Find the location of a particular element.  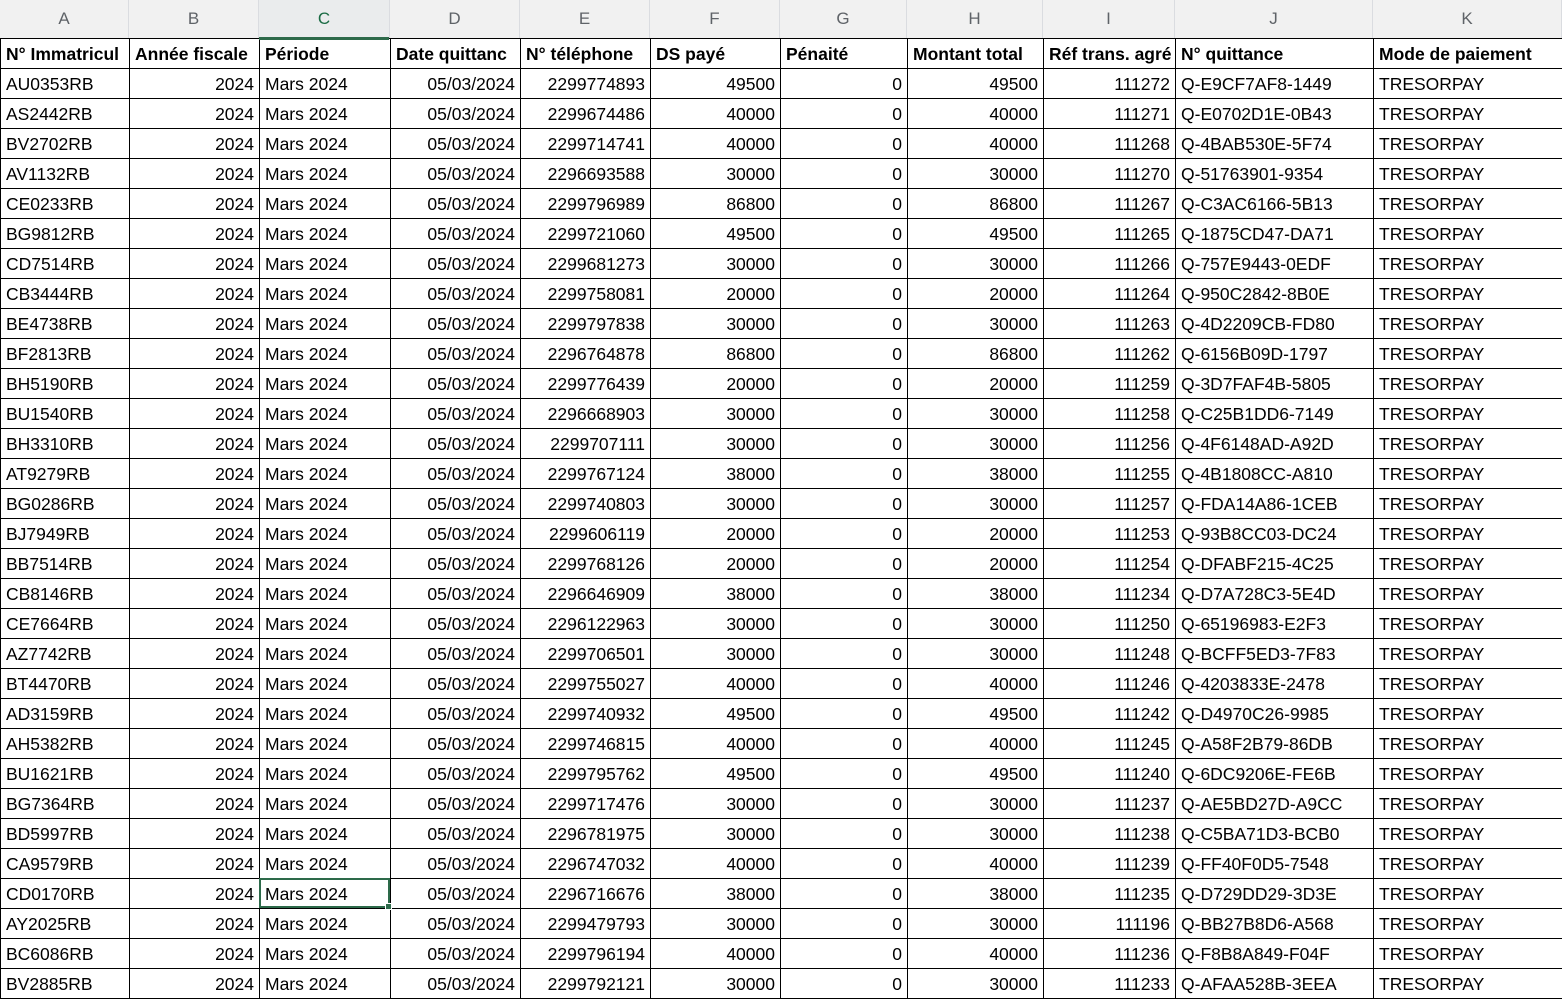

cell-H2: 49500 is located at coordinates (975, 83).